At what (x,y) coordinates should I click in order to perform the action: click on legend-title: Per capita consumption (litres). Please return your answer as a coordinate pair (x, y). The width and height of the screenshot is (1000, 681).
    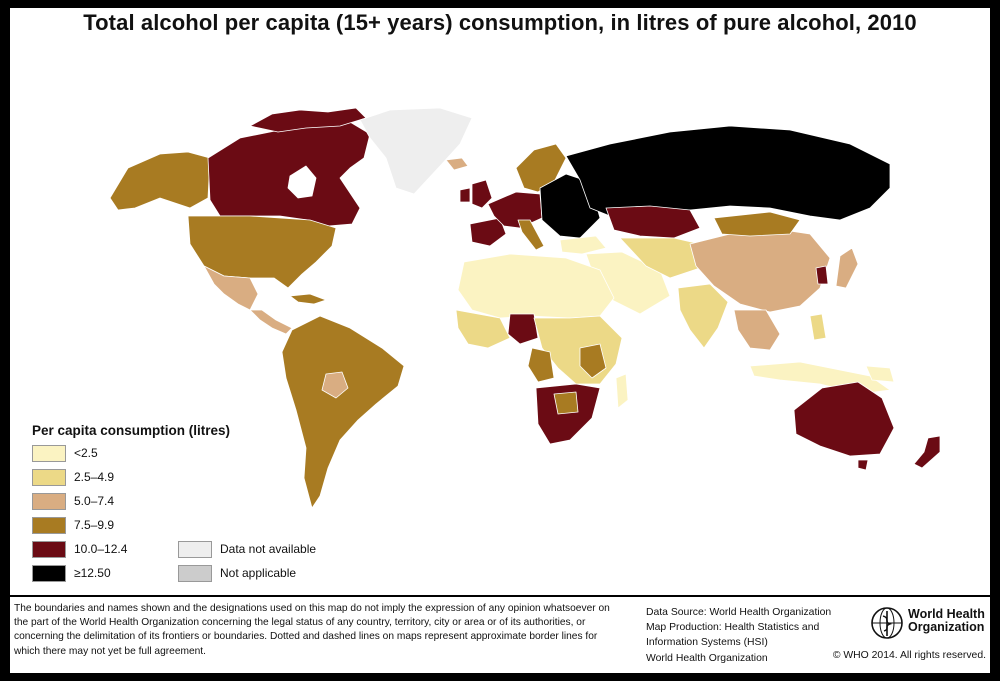
    Looking at the image, I should click on (131, 430).